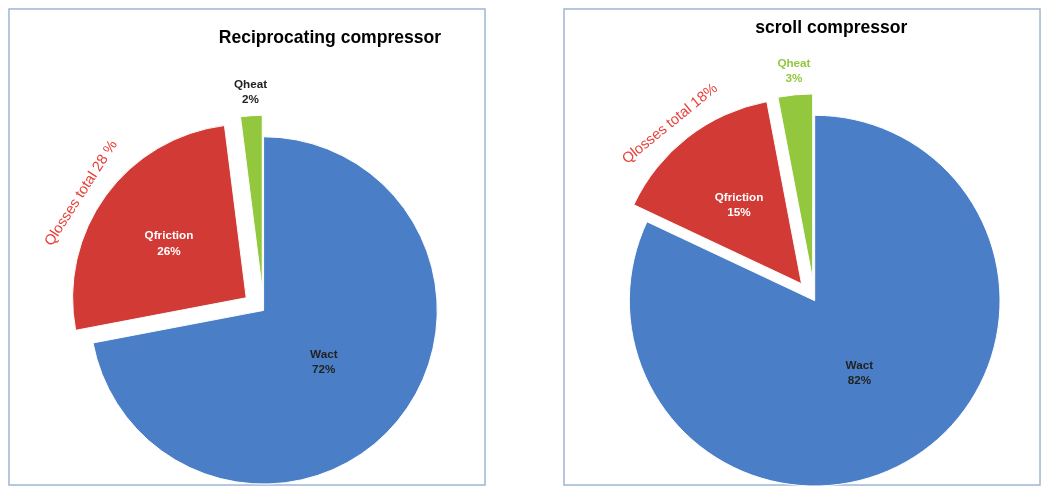 The image size is (1056, 494). What do you see at coordinates (859, 379) in the screenshot?
I see `data-label: 82%` at bounding box center [859, 379].